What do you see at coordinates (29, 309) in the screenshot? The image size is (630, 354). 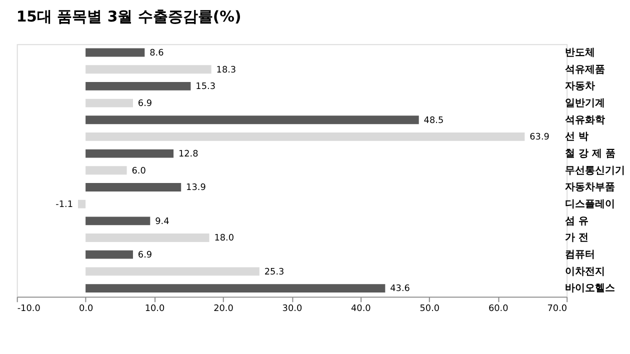 I see `x-tick-label: -10.0` at bounding box center [29, 309].